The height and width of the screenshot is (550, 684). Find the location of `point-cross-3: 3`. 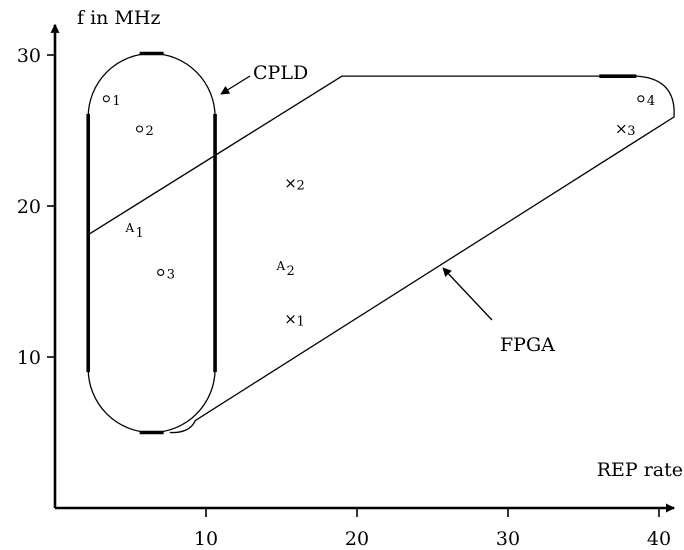

point-cross-3: 3 is located at coordinates (626, 131).